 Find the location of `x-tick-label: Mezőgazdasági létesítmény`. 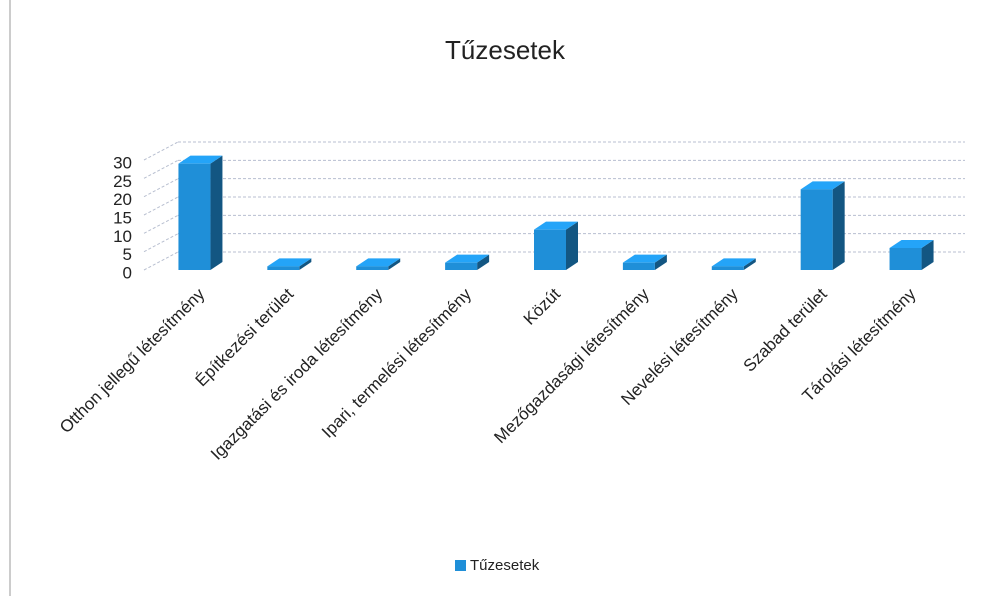

x-tick-label: Mezőgazdasági létesítmény is located at coordinates (571, 365).